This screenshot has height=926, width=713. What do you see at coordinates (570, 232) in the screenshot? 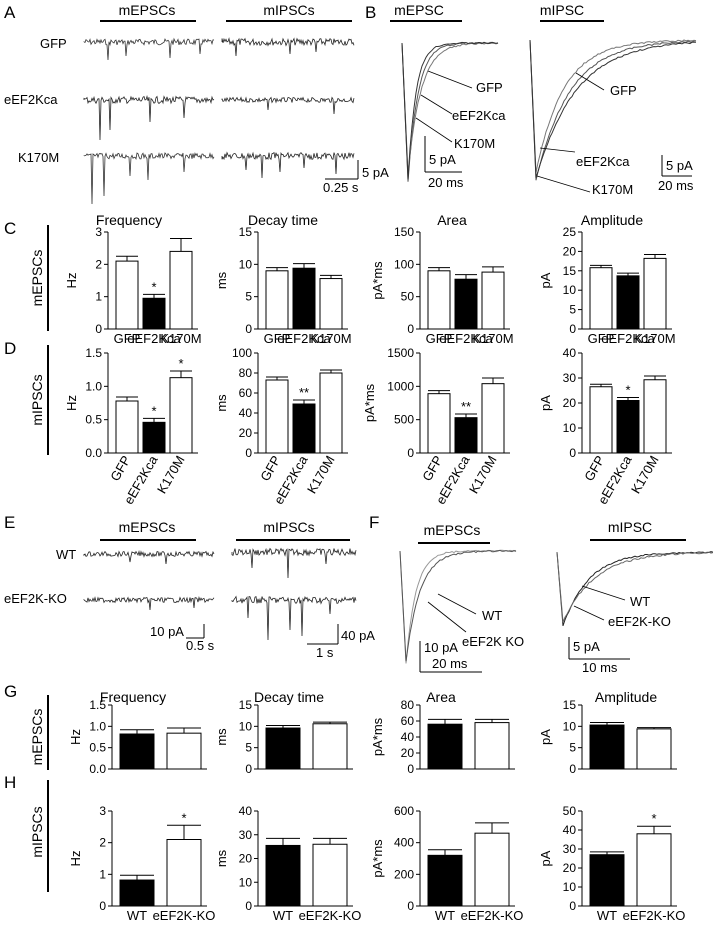
I see `y-tick-label: 25` at bounding box center [570, 232].